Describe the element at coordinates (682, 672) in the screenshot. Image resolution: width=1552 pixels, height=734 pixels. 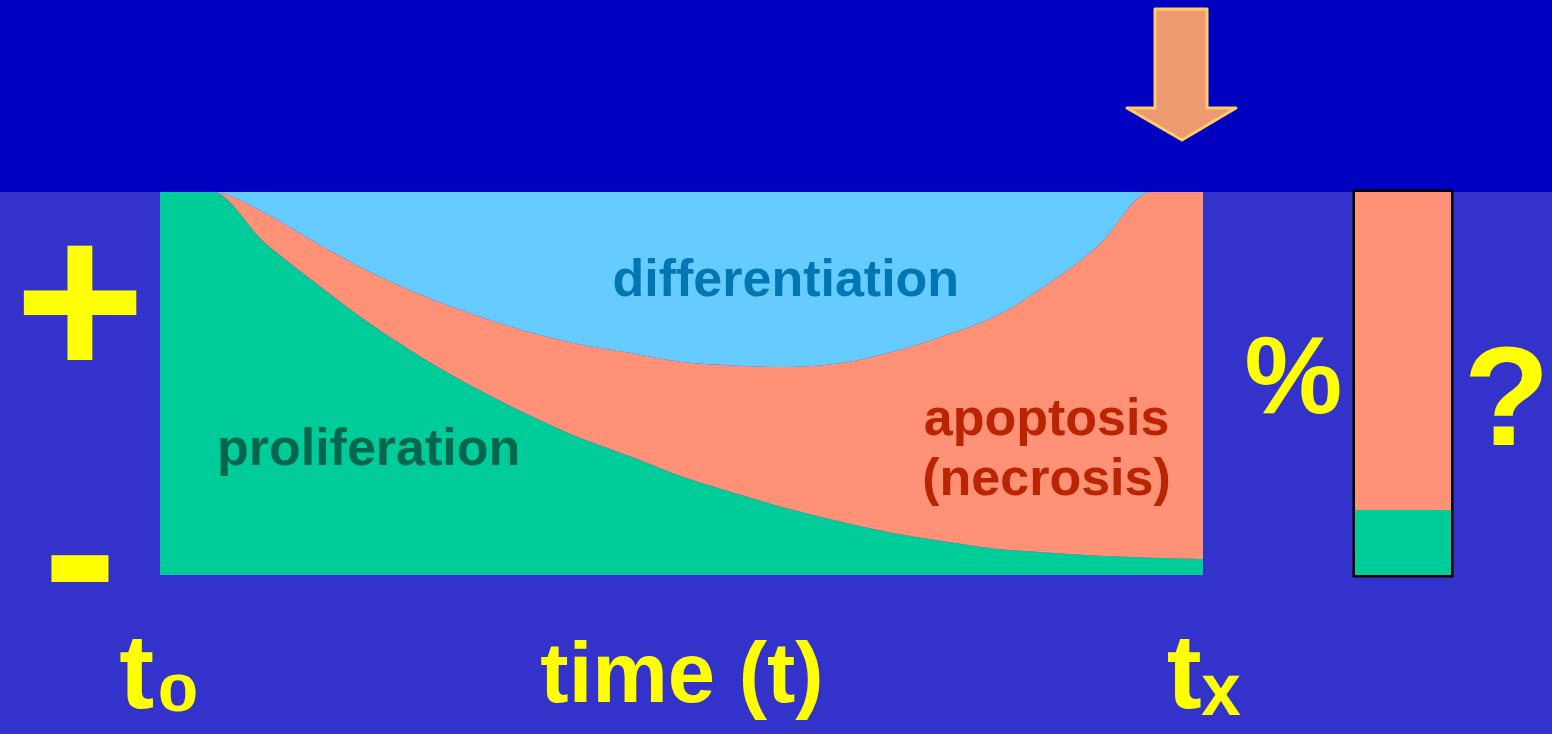
I see `x-axis-title: time (t)` at that location.